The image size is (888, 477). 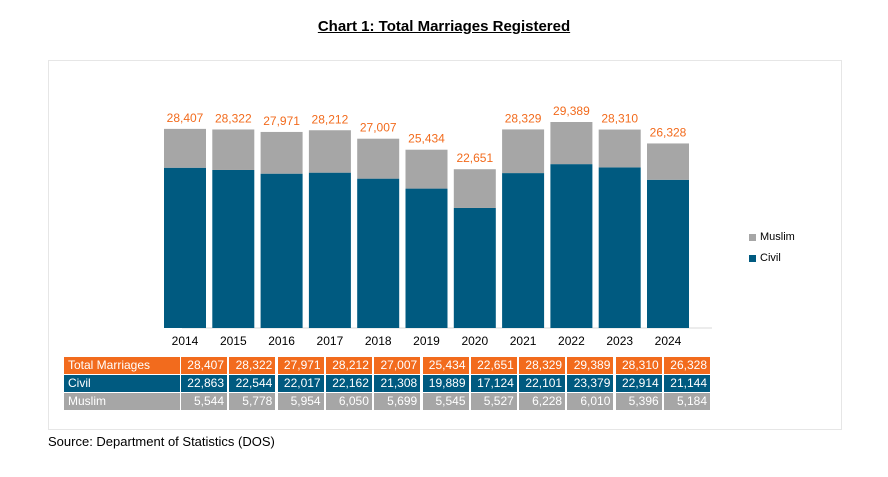 What do you see at coordinates (281, 250) in the screenshot?
I see `bar-civil-2016` at bounding box center [281, 250].